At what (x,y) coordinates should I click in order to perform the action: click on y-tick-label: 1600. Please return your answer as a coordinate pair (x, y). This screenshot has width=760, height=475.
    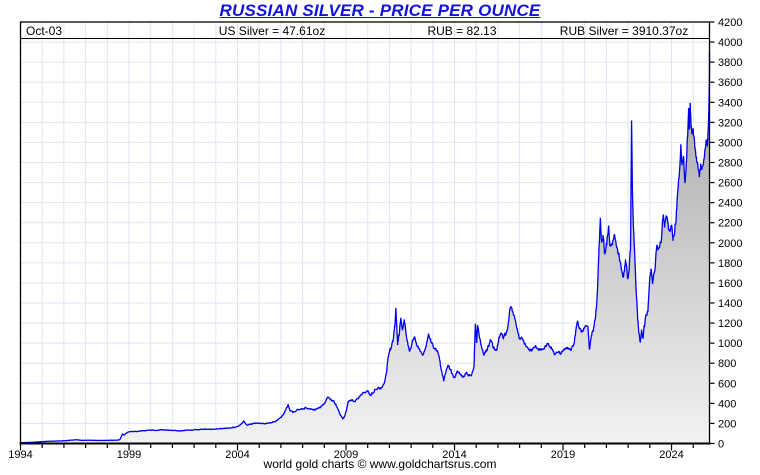
    Looking at the image, I should click on (730, 284).